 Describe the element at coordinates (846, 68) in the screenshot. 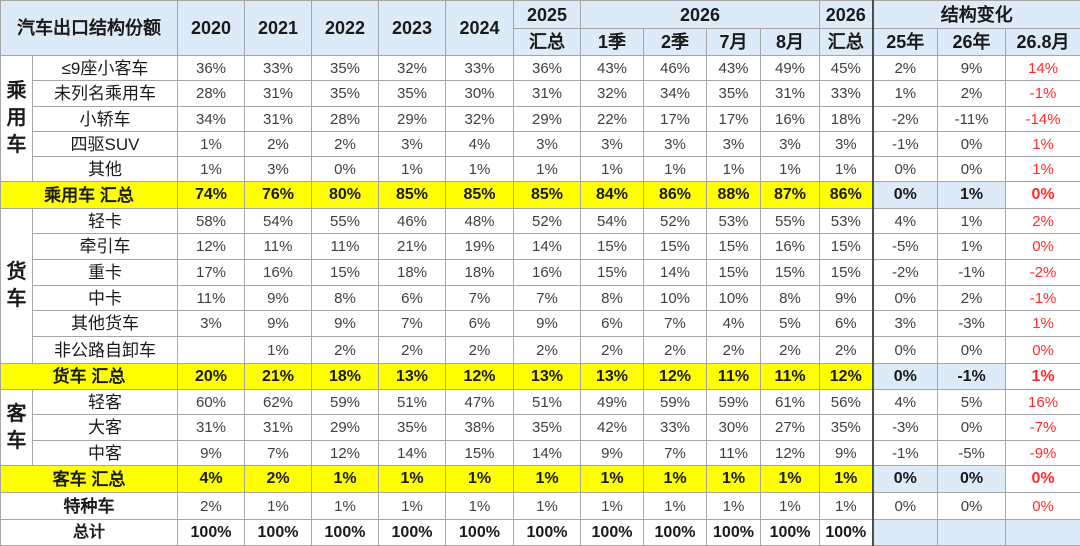

I see `value-cell: 45%` at that location.